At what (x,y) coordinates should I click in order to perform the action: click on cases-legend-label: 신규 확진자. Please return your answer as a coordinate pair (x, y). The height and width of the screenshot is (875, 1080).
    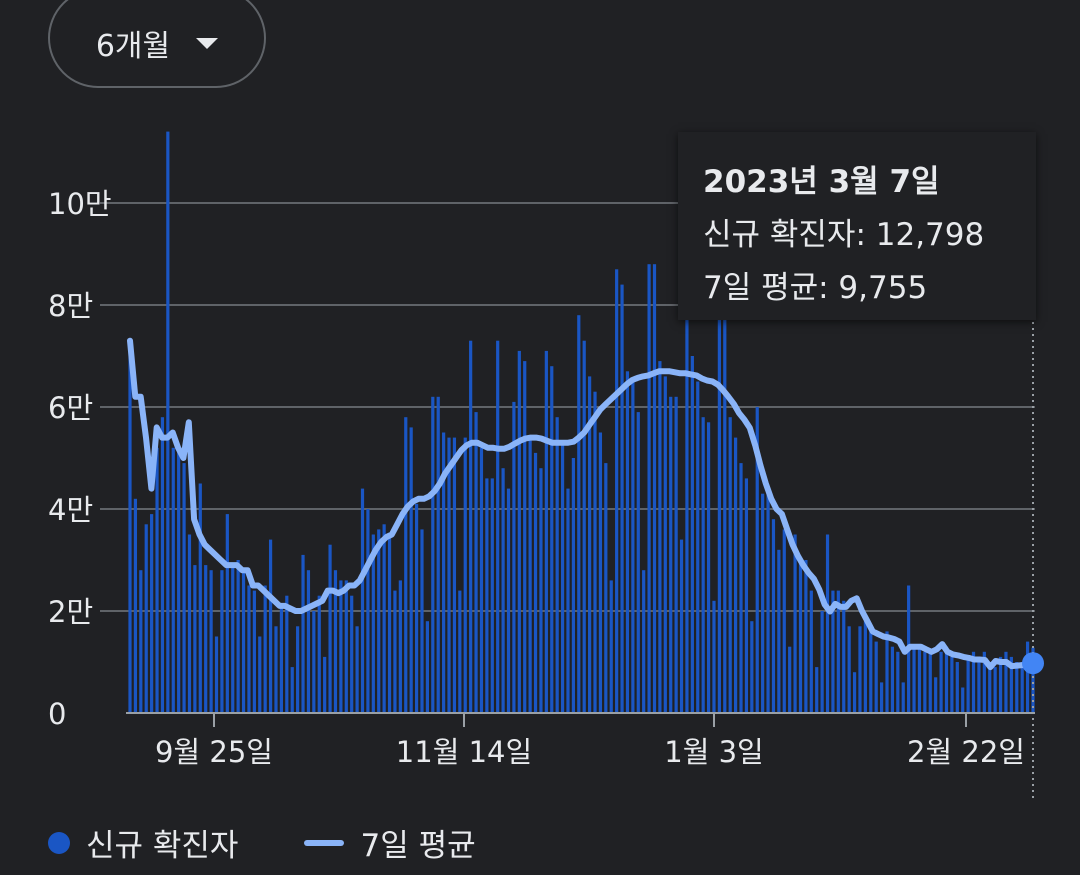
    Looking at the image, I should click on (162, 846).